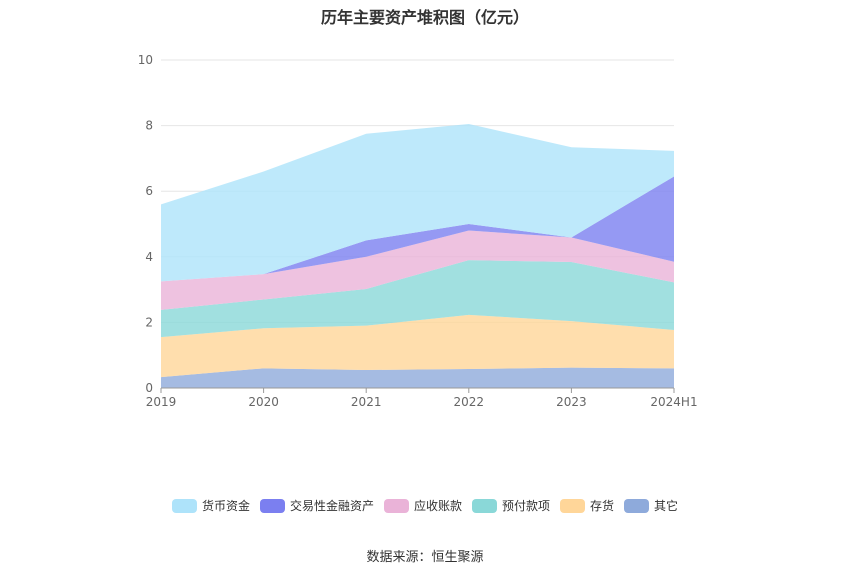 The height and width of the screenshot is (575, 850). I want to click on y-tick-label: 4, so click(149, 257).